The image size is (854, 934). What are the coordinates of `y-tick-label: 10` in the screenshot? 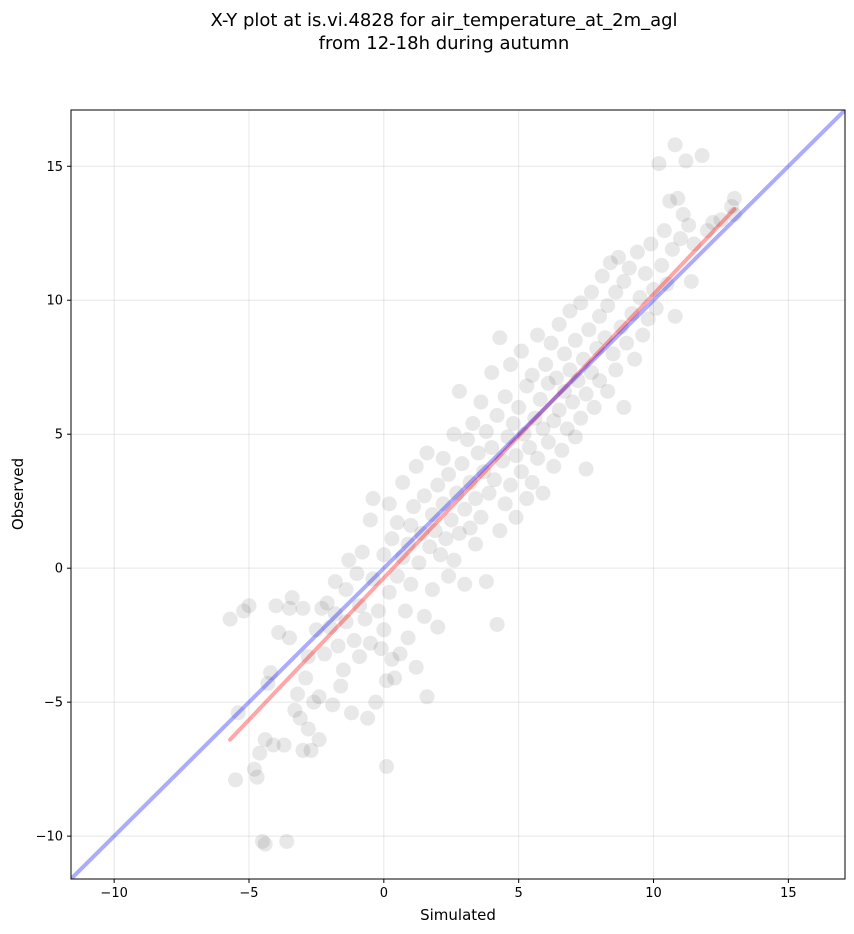 It's located at (54, 301).